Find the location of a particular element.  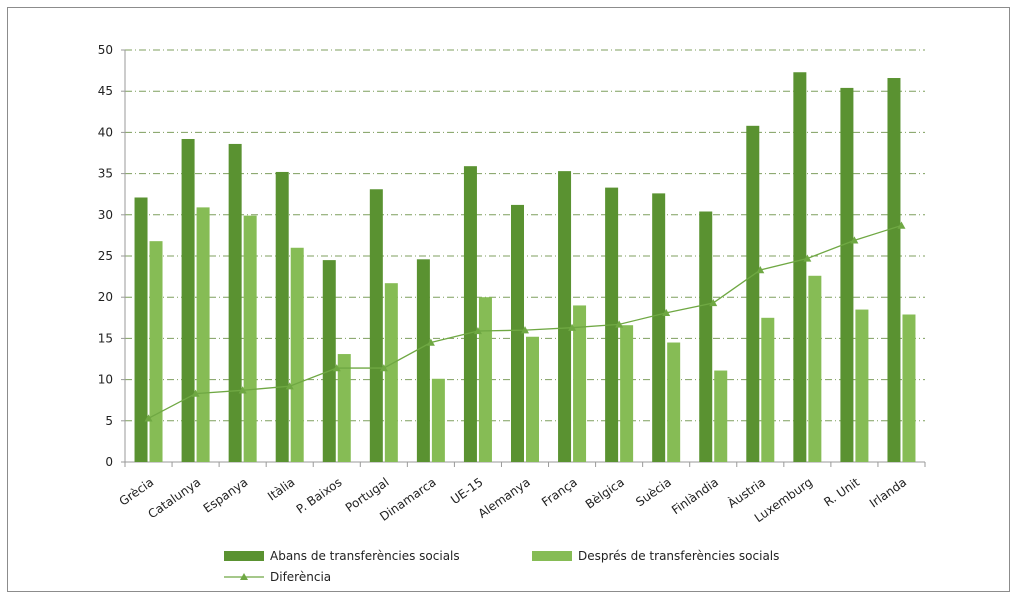

x-tick-label: Itàlia is located at coordinates (281, 489).